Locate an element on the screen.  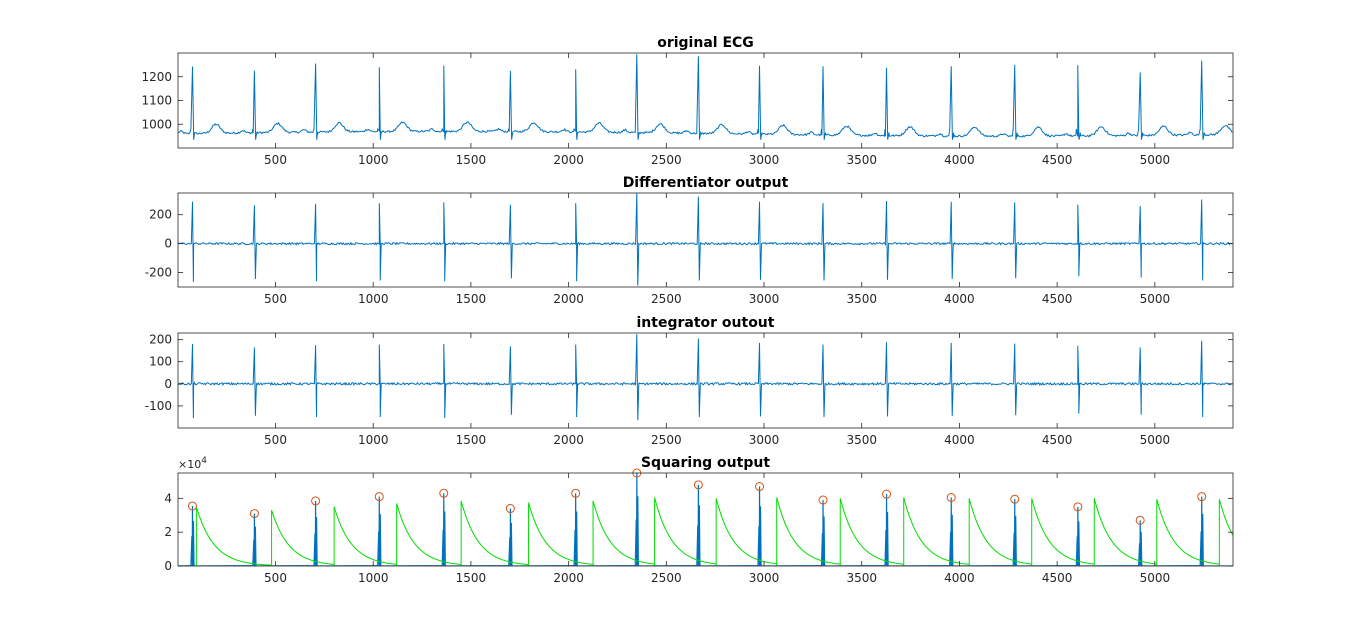
y-tick-label: -100 is located at coordinates (158, 406).